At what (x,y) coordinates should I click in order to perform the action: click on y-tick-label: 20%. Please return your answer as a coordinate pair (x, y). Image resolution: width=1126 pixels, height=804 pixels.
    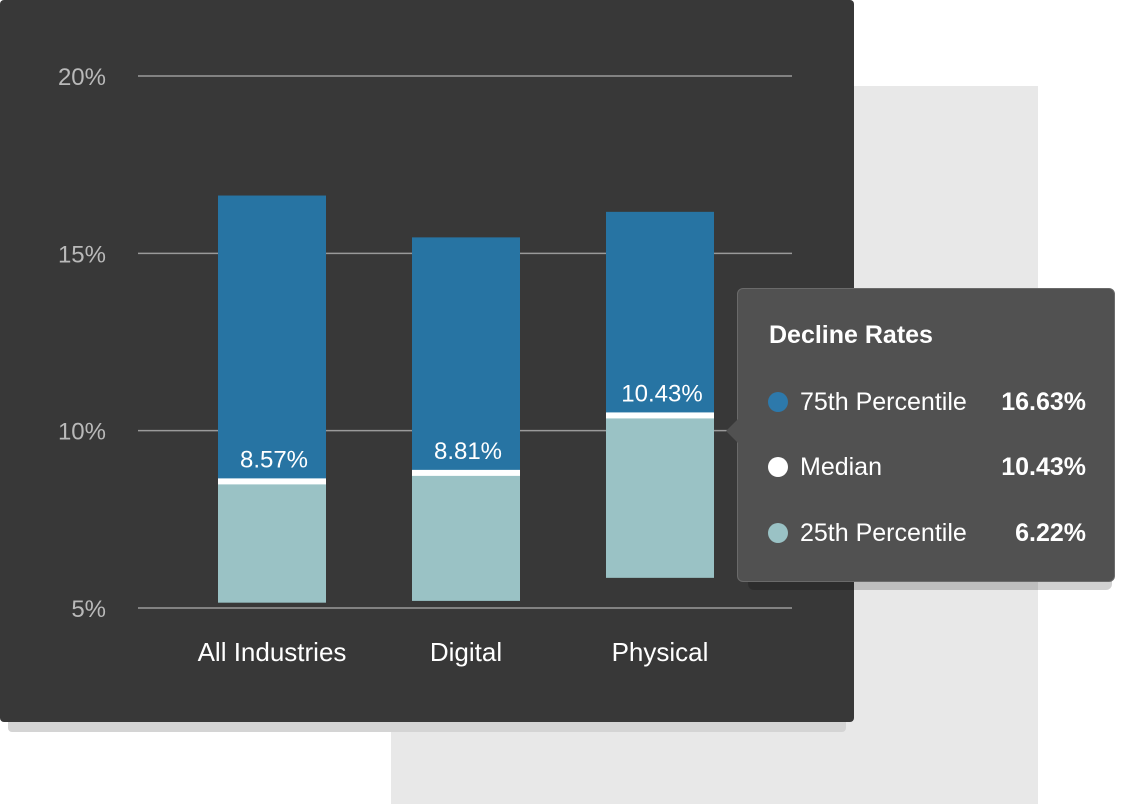
    Looking at the image, I should click on (82, 77).